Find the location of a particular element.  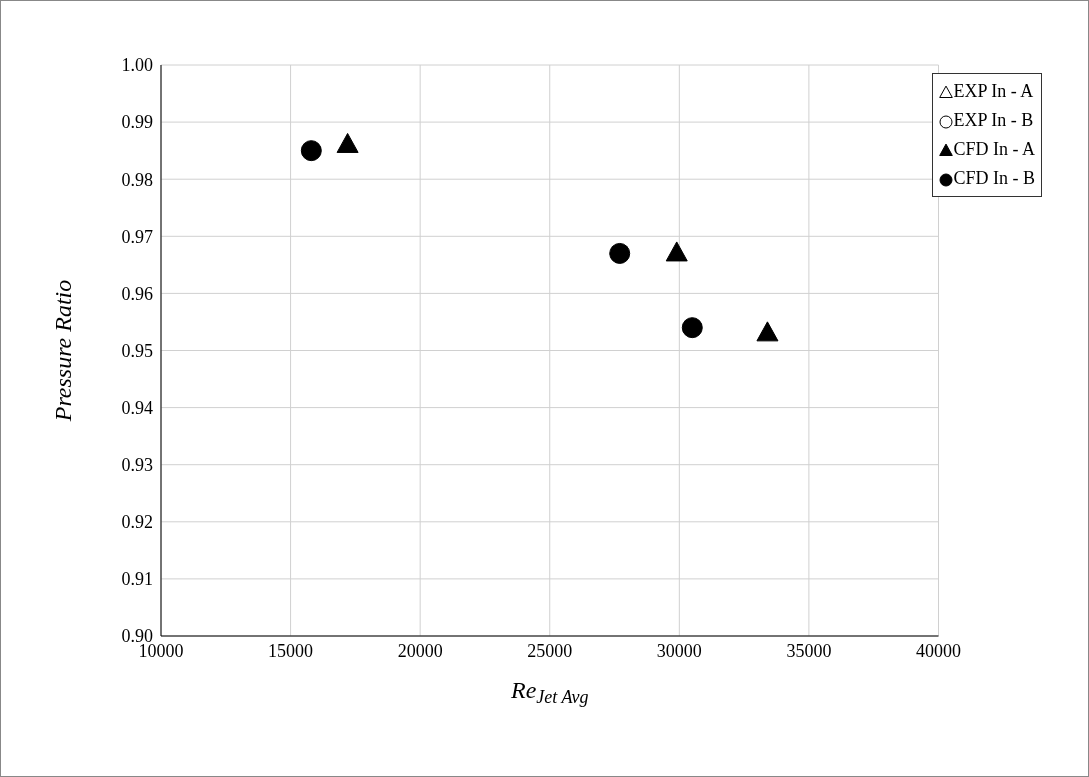

x-tick-label: 30000 is located at coordinates (679, 650).